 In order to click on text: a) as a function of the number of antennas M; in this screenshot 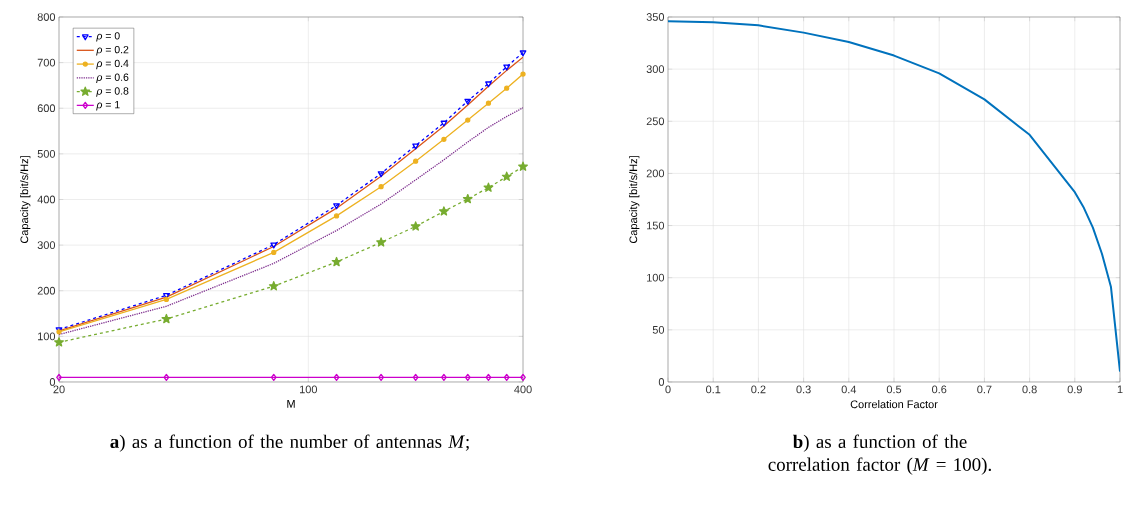, I will do `click(289, 443)`.